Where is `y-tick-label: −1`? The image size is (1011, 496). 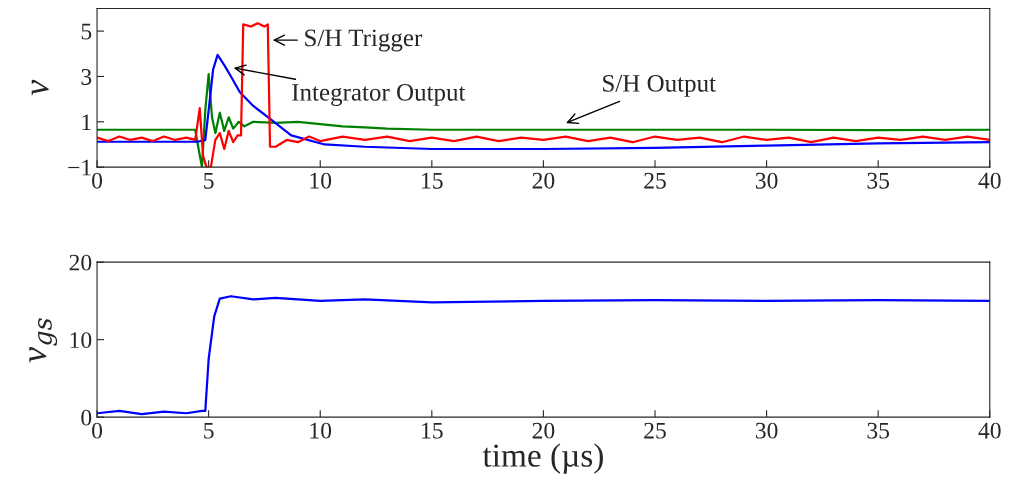 y-tick-label: −1 is located at coordinates (79, 167).